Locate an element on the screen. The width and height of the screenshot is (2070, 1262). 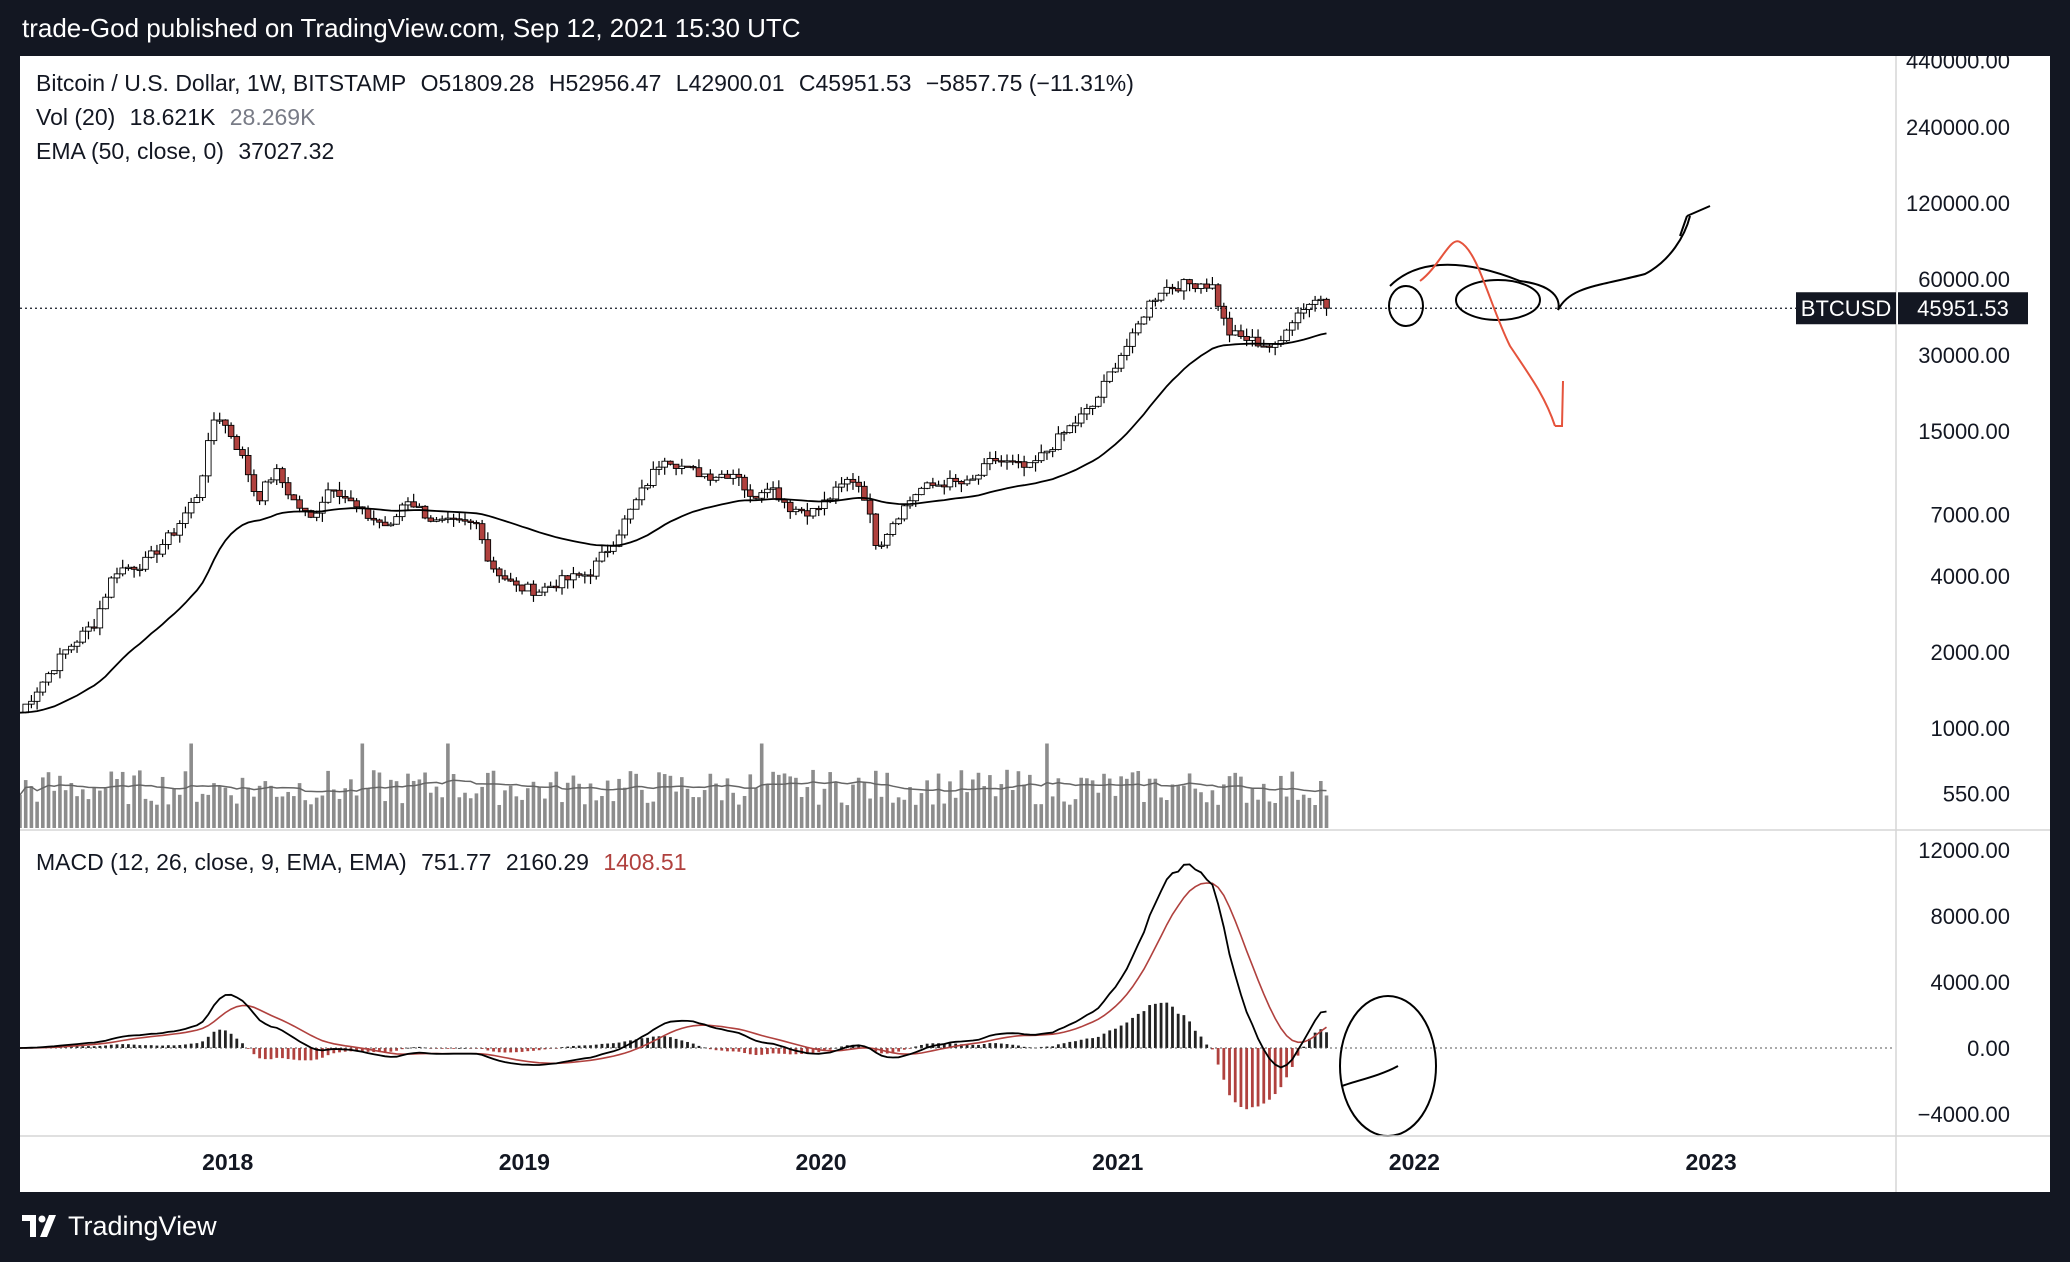
tradingview-logo: TradingView is located at coordinates (119, 1226).